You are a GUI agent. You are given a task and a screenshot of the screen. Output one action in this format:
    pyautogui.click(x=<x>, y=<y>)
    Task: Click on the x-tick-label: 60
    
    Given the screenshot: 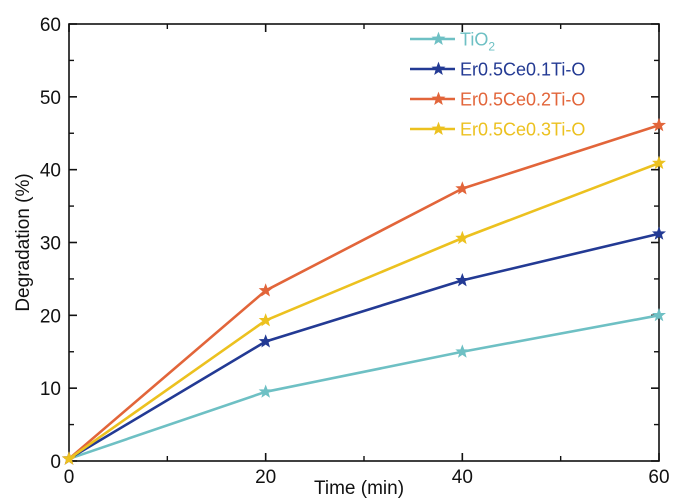 What is the action you would take?
    pyautogui.click(x=658, y=477)
    